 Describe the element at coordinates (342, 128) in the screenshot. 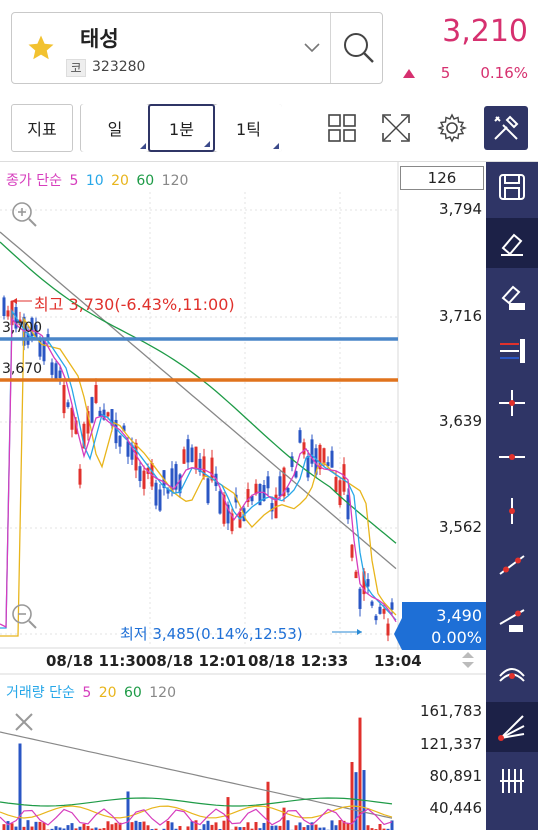

I see `layout-grid-button` at that location.